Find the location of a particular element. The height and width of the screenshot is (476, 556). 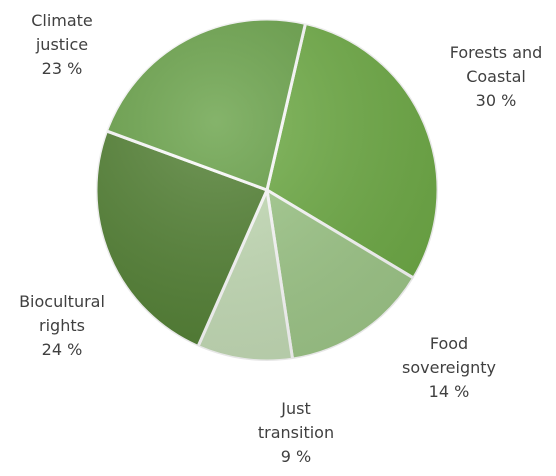

data-label-just-transition: Just transition 9 % is located at coordinates (296, 432).